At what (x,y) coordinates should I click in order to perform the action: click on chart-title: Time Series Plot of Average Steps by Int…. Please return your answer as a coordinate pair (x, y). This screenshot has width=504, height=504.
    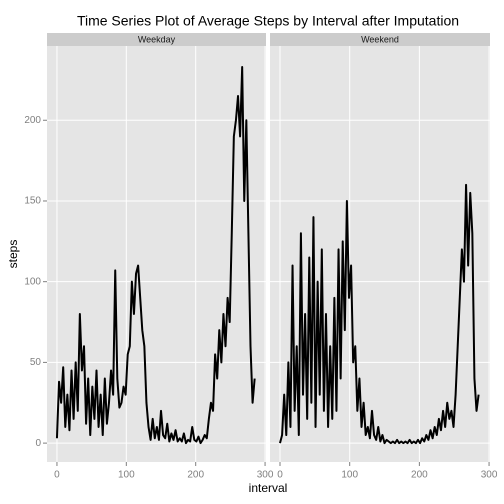
    Looking at the image, I should click on (268, 21).